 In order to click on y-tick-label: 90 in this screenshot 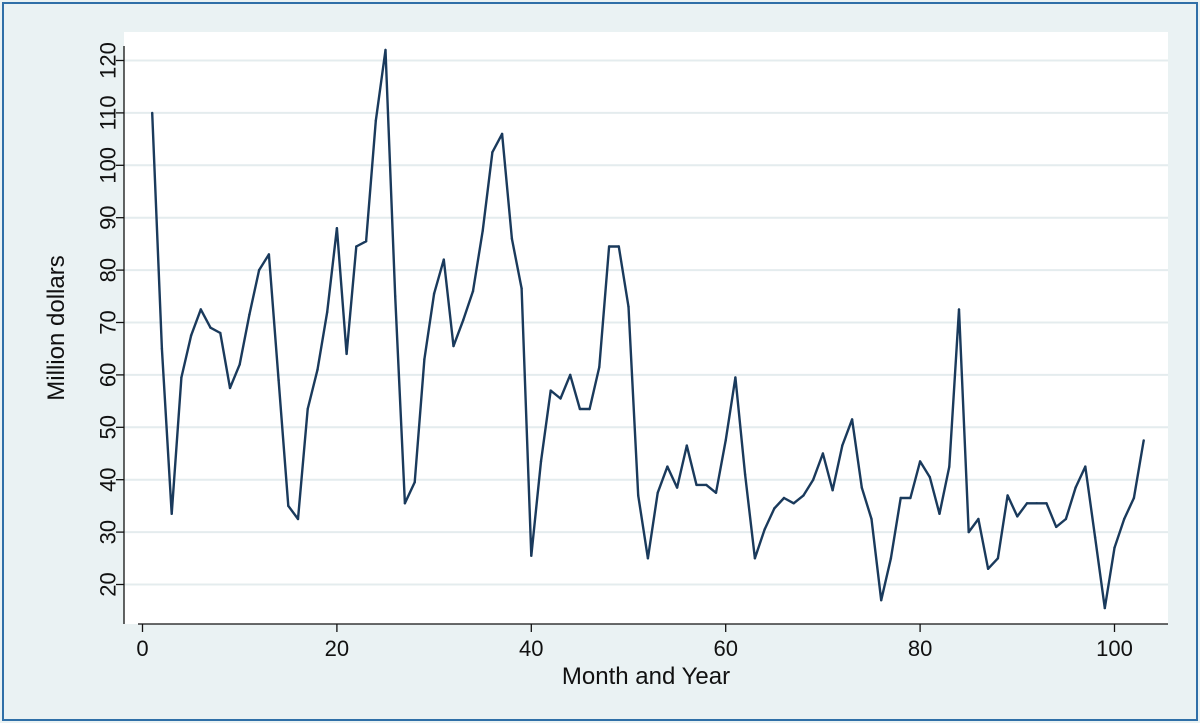, I will do `click(108, 217)`.